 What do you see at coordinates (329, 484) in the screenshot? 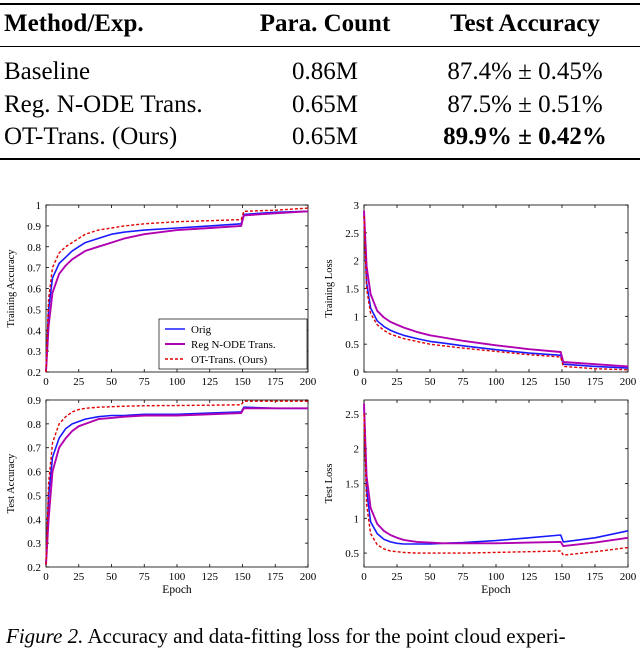
I see `y-axis-label: Test Loss` at bounding box center [329, 484].